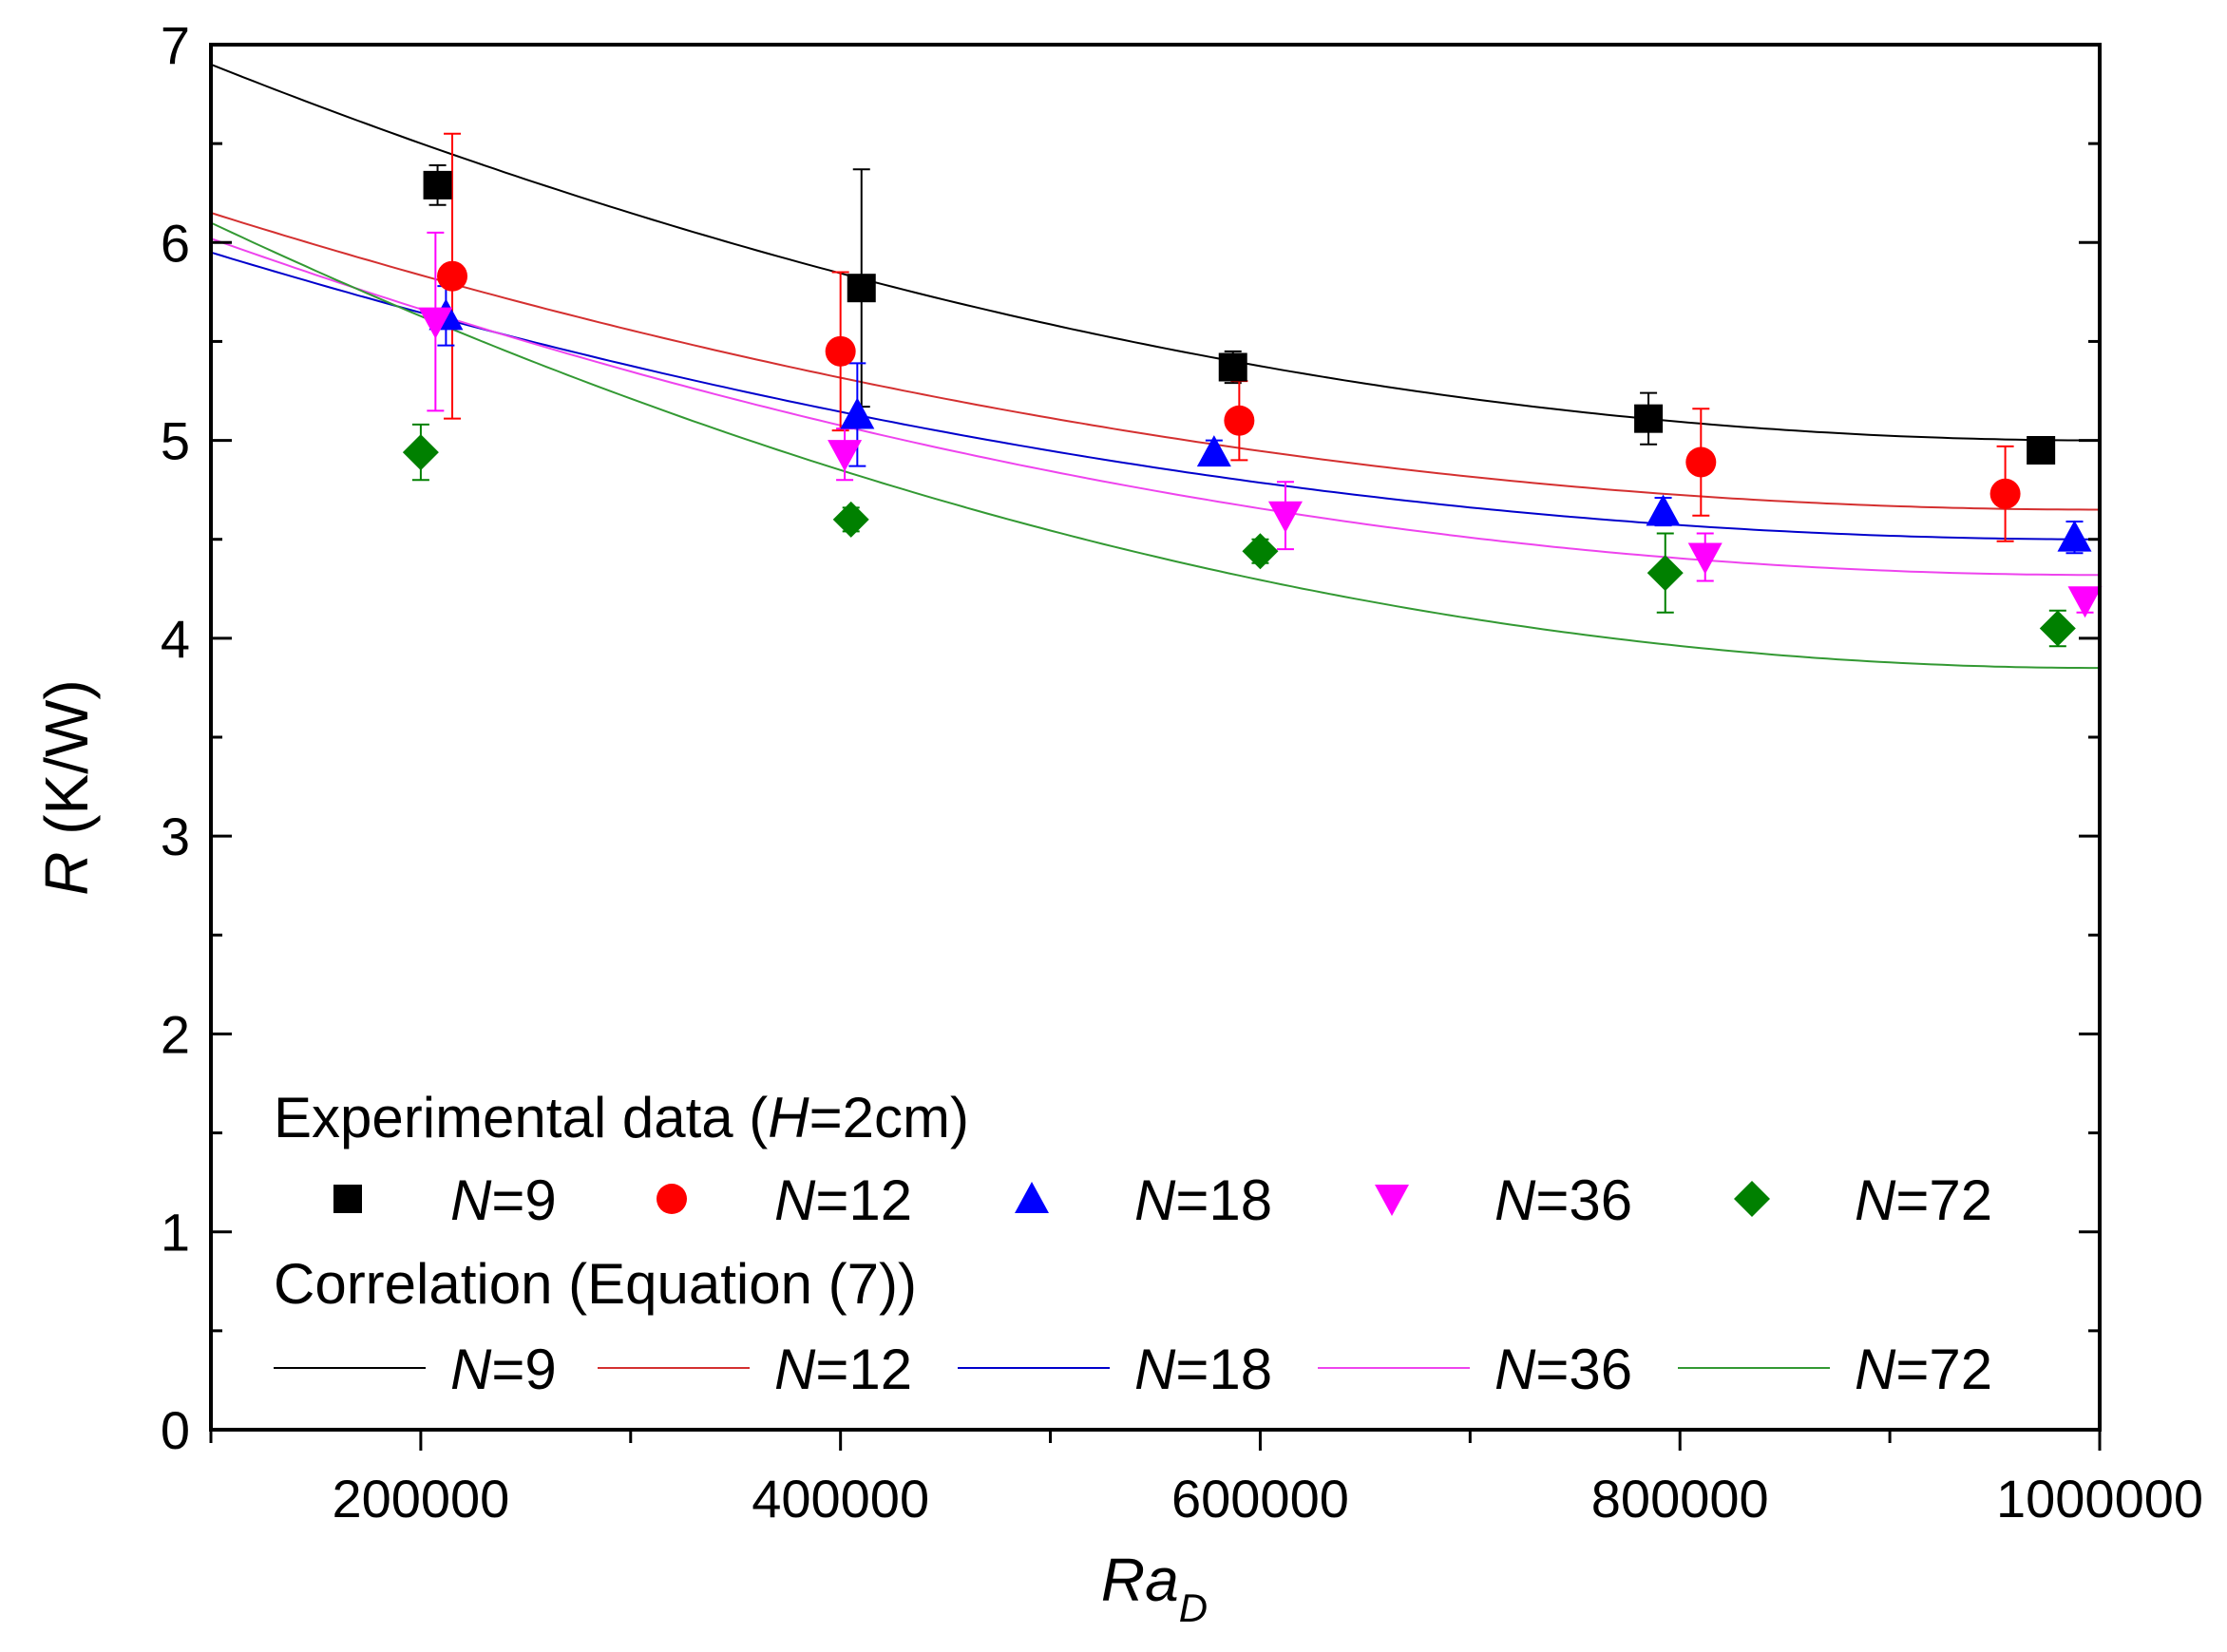 The height and width of the screenshot is (1652, 2227). I want to click on y-tick-label: 5, so click(175, 441).